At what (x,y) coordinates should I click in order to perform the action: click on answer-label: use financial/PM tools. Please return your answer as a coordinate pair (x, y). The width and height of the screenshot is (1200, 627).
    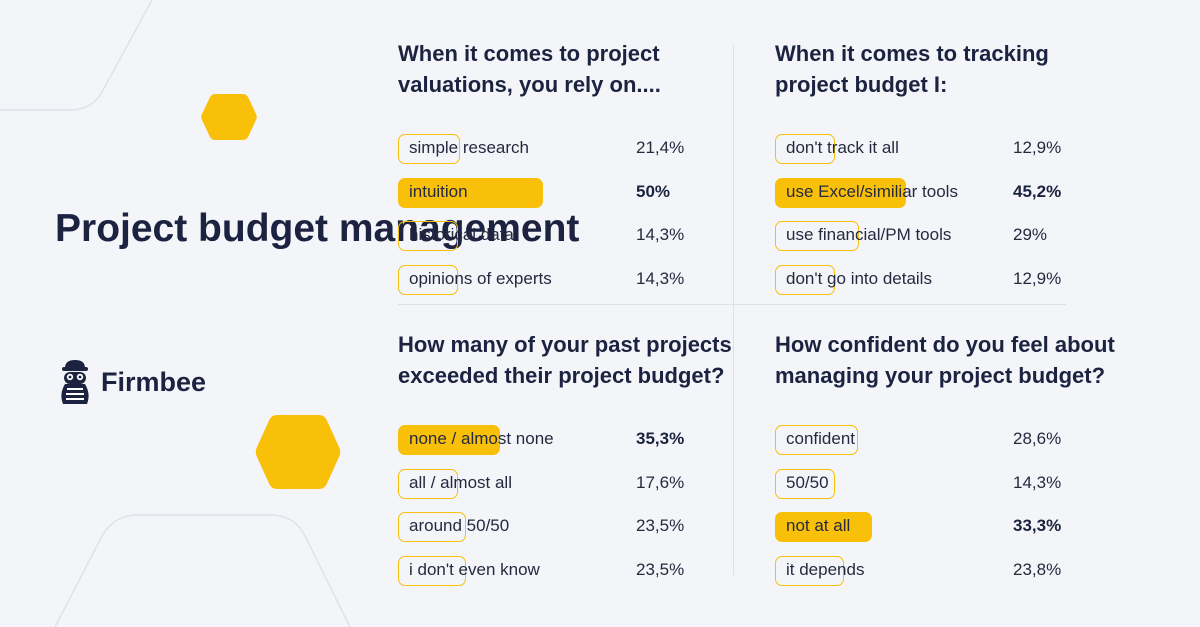
    Looking at the image, I should click on (869, 234).